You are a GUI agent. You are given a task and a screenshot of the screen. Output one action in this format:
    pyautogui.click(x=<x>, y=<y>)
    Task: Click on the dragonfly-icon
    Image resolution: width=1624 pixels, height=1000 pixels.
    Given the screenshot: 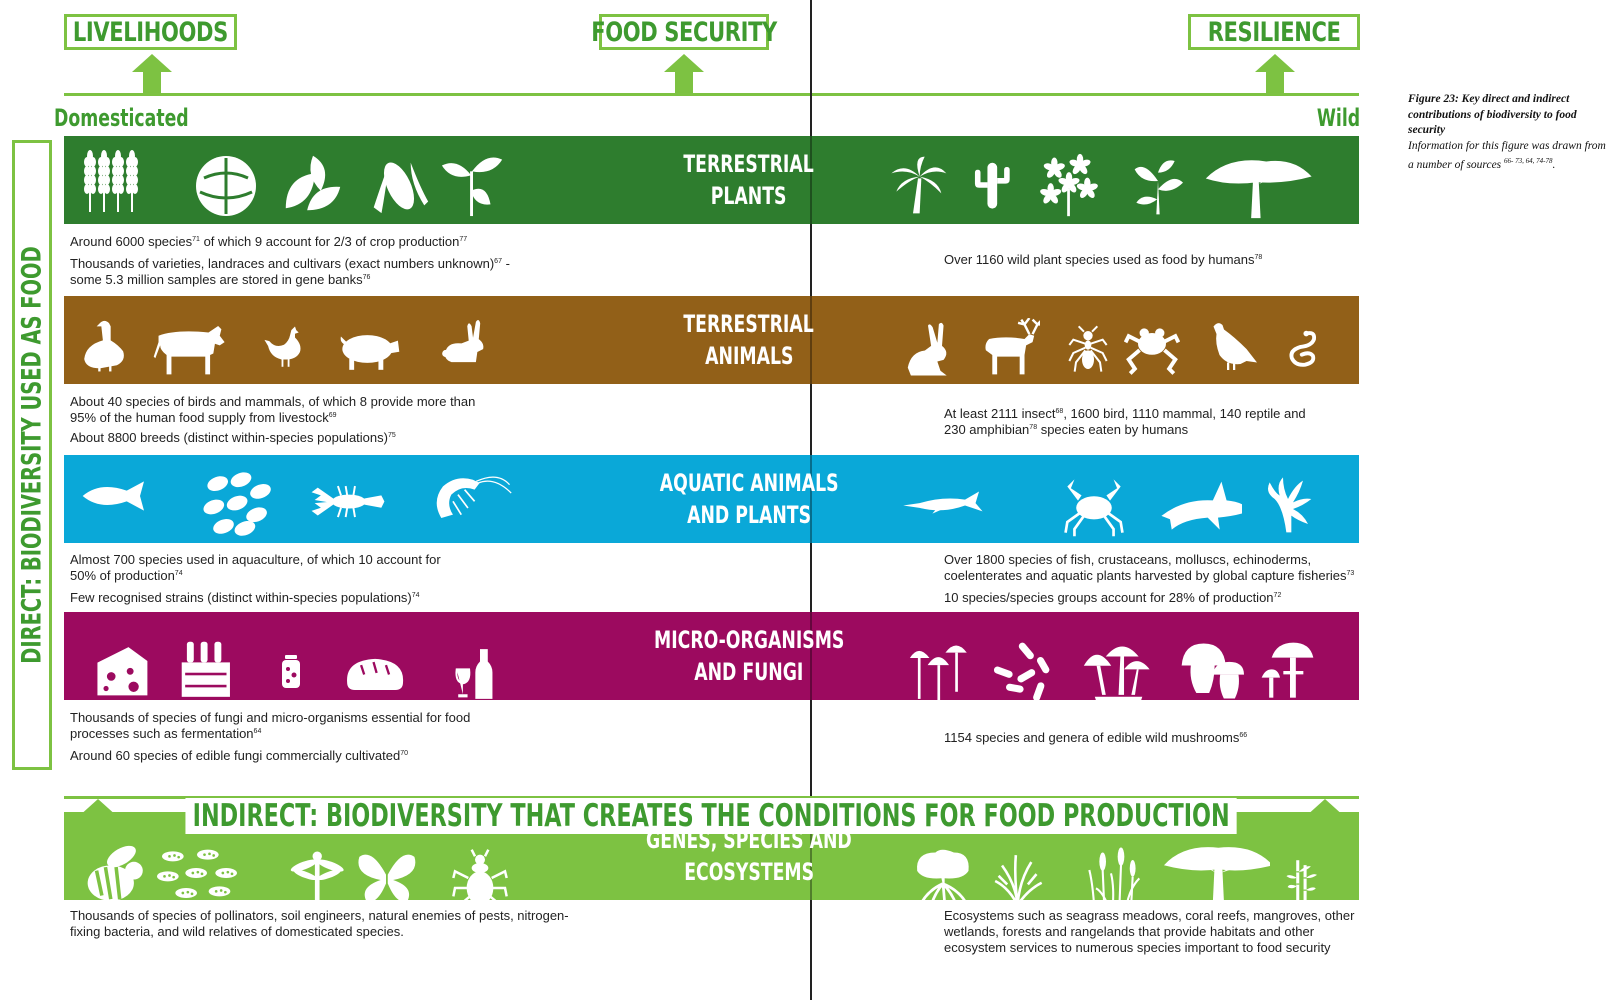 What is the action you would take?
    pyautogui.click(x=317, y=878)
    